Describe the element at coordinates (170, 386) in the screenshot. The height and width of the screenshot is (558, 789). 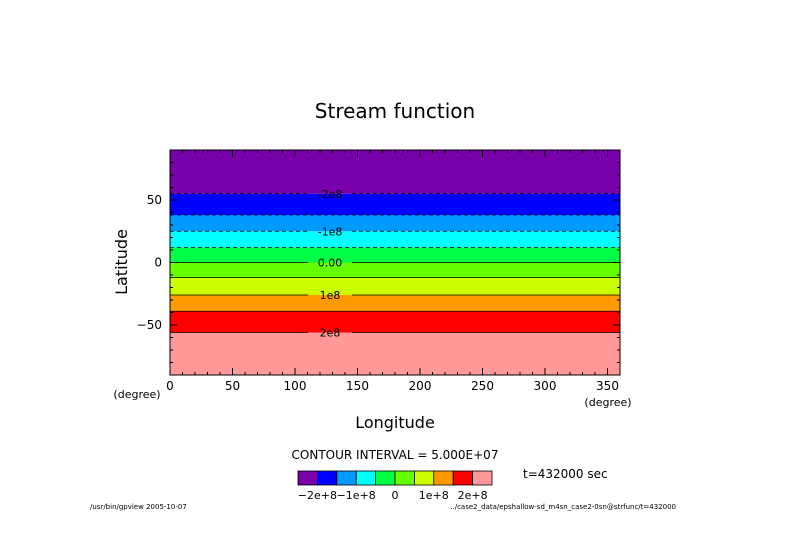
I see `x-tick-label-0: 0` at that location.